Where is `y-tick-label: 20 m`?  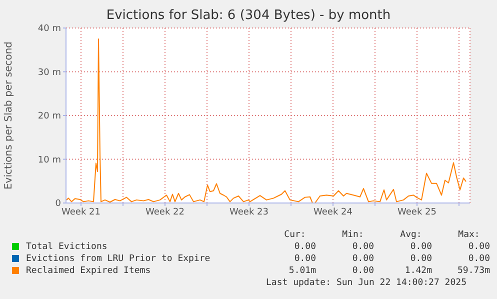 y-tick-label: 20 m is located at coordinates (49, 117).